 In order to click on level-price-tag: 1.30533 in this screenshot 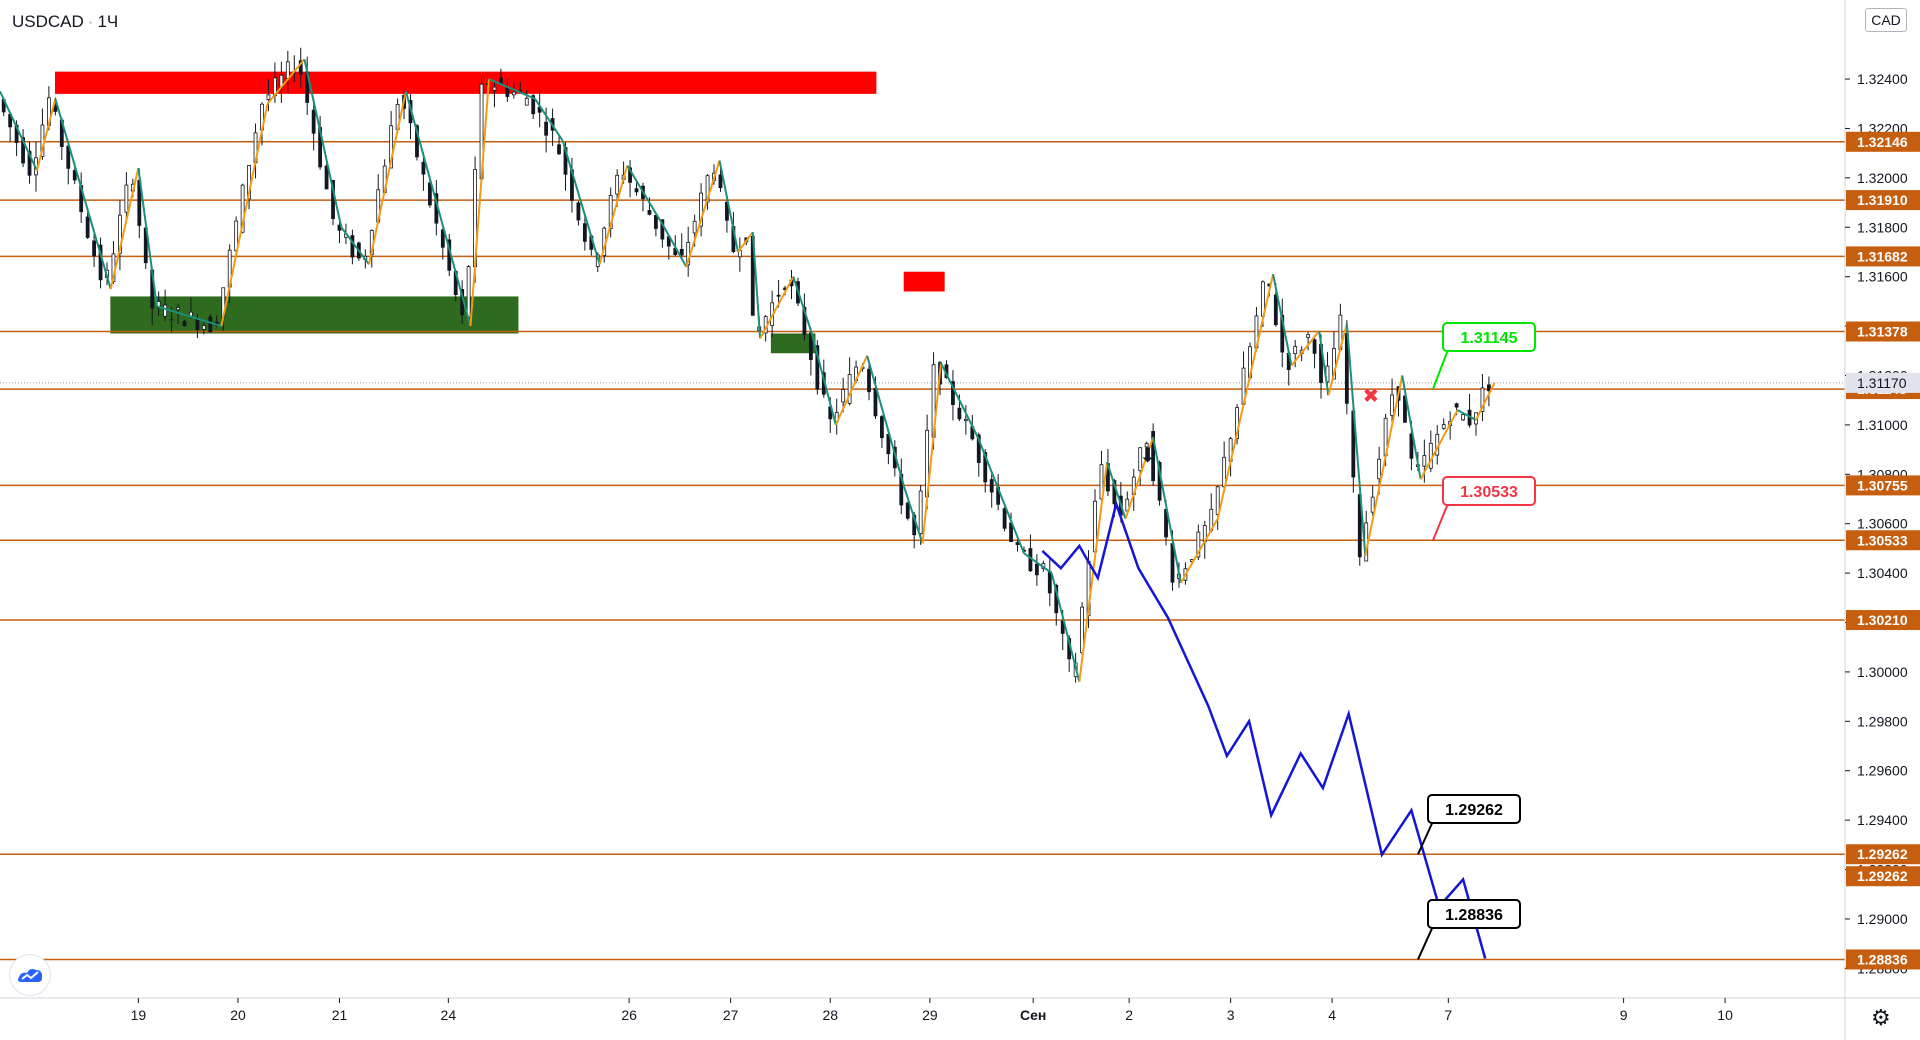, I will do `click(1882, 540)`.